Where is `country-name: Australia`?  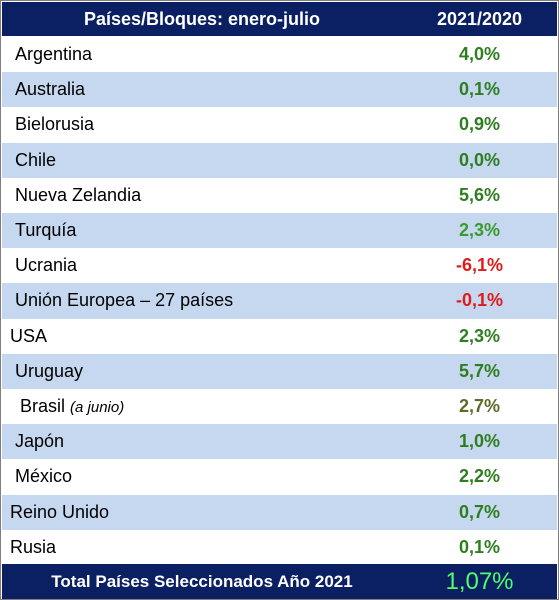
country-name: Australia is located at coordinates (50, 89).